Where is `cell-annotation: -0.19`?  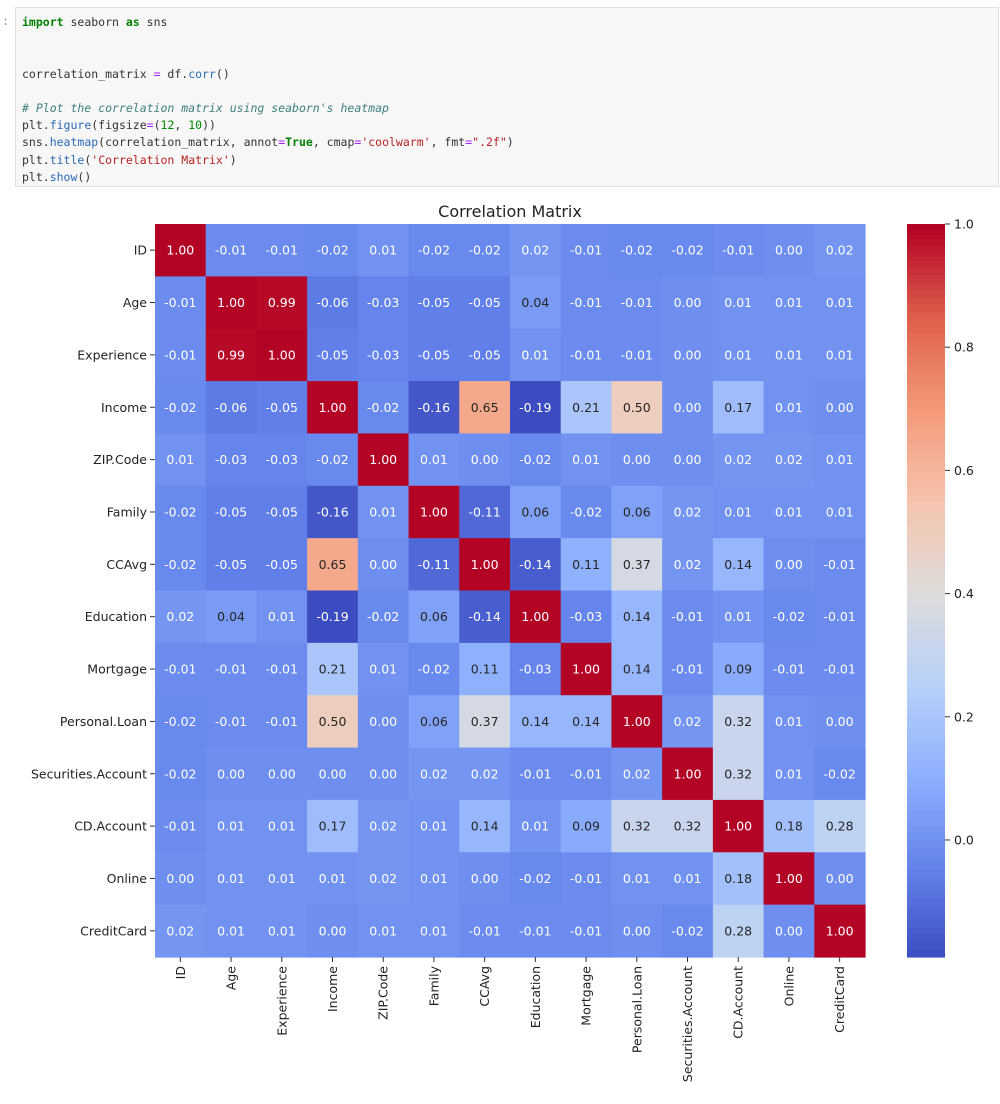
cell-annotation: -0.19 is located at coordinates (332, 616).